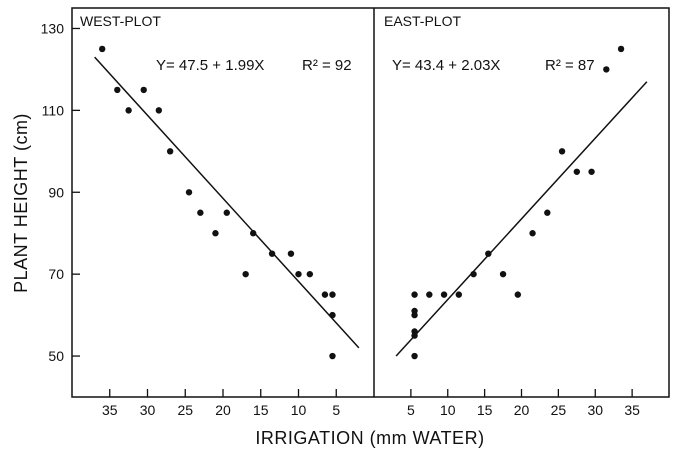 The image size is (675, 452). I want to click on east-equation: Y= 43.4 + 2.03X, so click(446, 65).